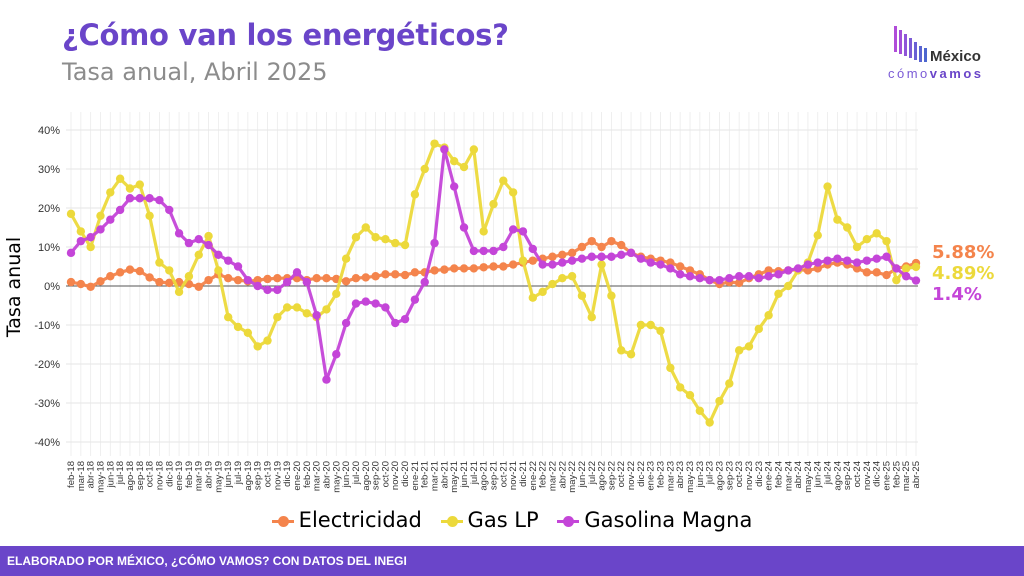 The height and width of the screenshot is (576, 1024). Describe the element at coordinates (582, 474) in the screenshot. I see `x-tick-label: jun-22` at that location.